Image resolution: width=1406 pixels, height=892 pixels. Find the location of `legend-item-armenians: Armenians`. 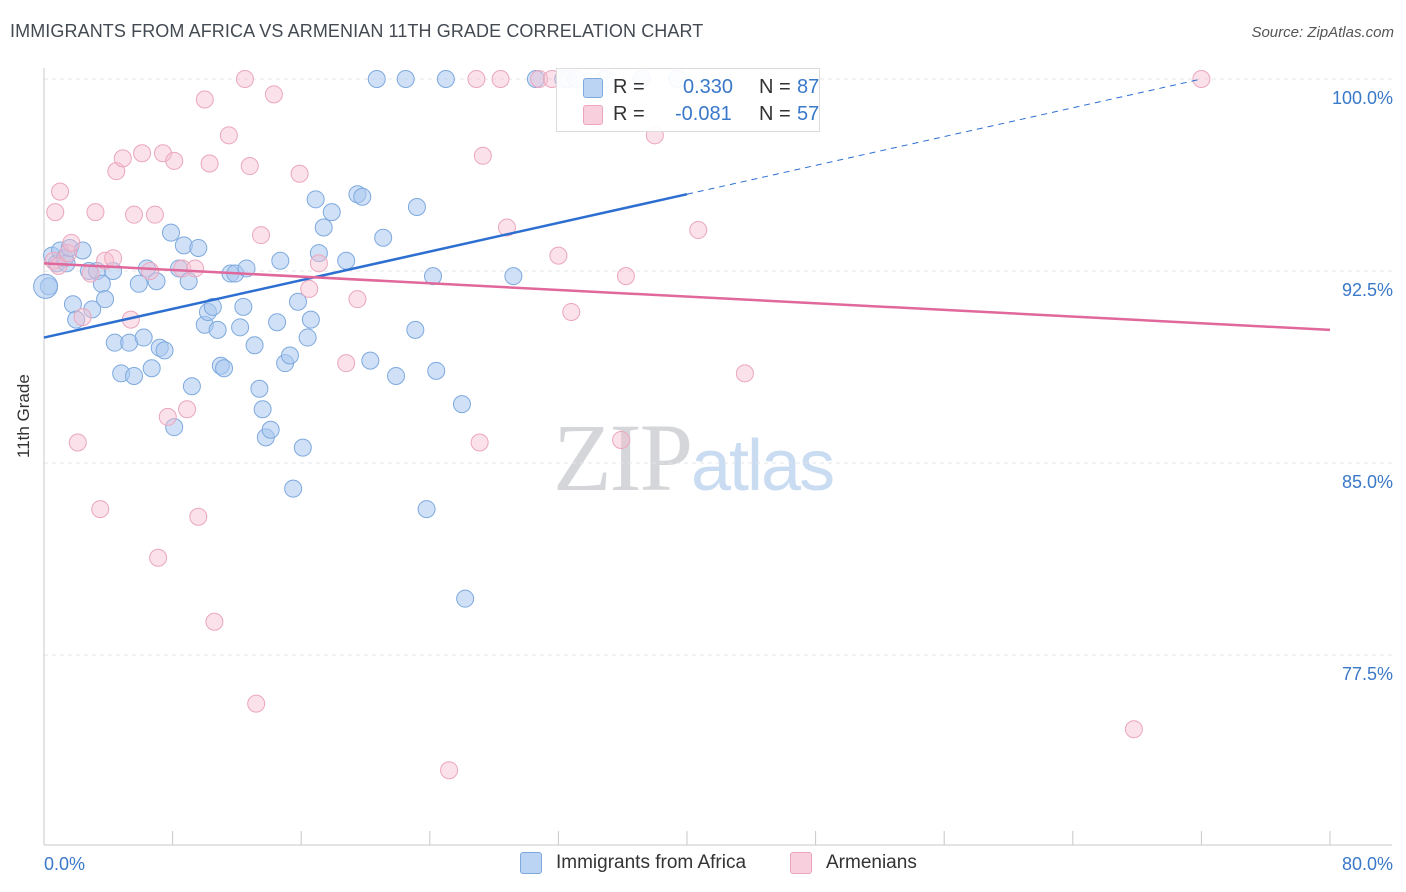

legend-item-armenians: Armenians is located at coordinates (853, 863).